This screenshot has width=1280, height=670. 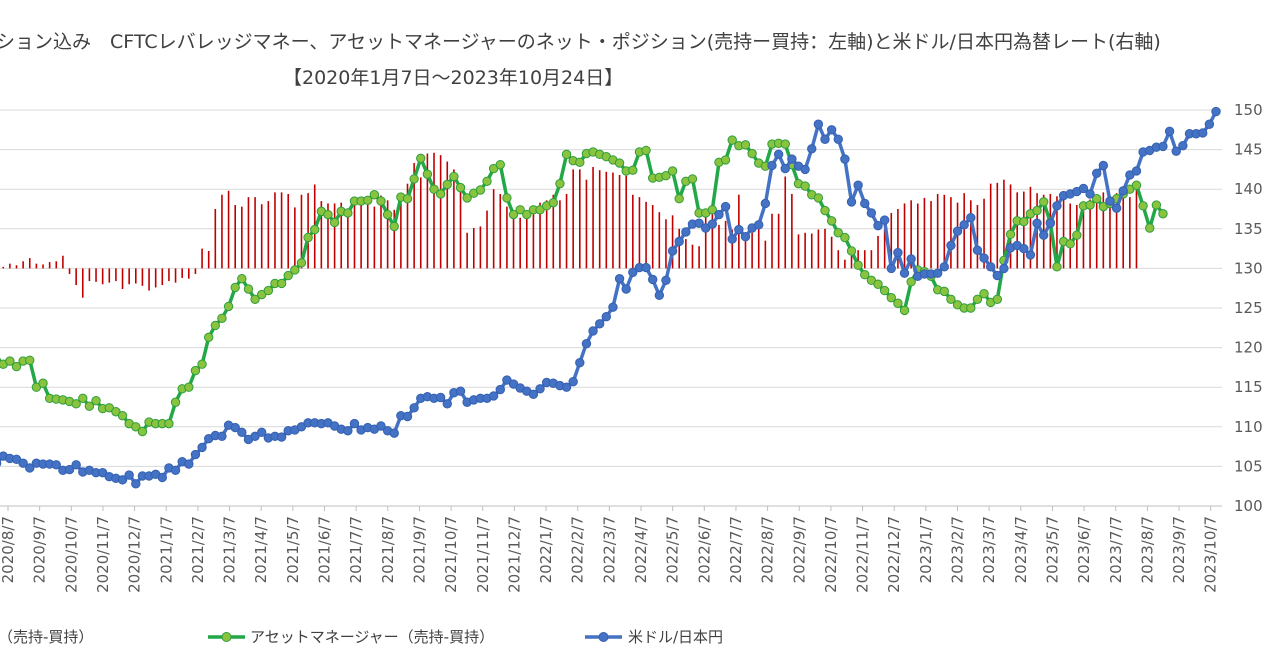 What do you see at coordinates (361, 637) in the screenshot?
I see `legend: （売持-買持） アセットマネージャー（売持-買持） 米ドル/日本円` at bounding box center [361, 637].